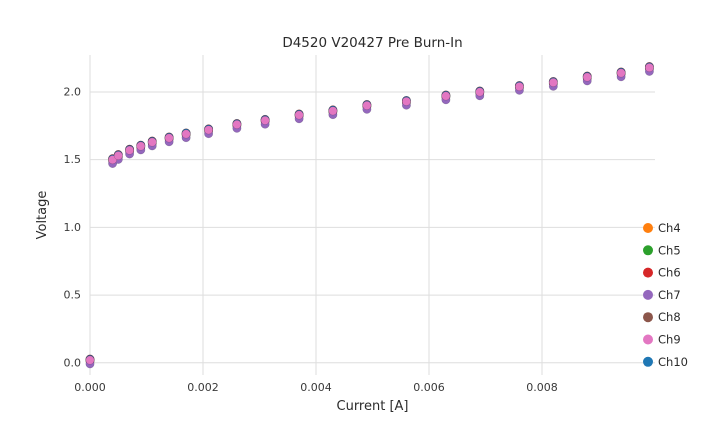 This screenshot has height=432, width=720. Describe the element at coordinates (373, 406) in the screenshot. I see `x-axis-label: Current [A]` at that location.